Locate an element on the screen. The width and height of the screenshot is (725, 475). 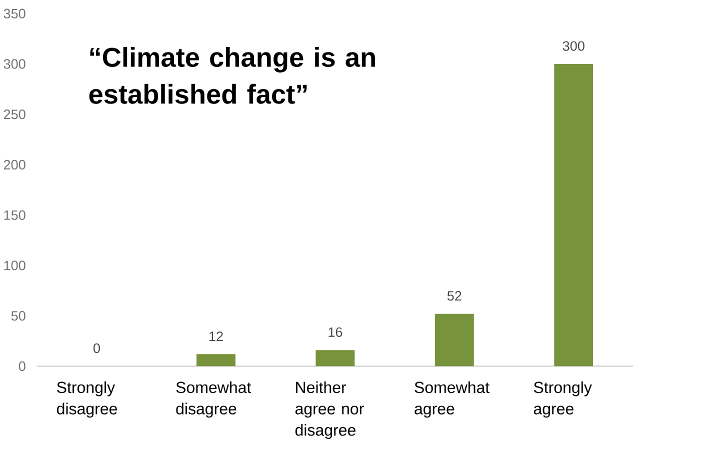
x-tick-label: Neither agree nor disagree is located at coordinates (329, 410).